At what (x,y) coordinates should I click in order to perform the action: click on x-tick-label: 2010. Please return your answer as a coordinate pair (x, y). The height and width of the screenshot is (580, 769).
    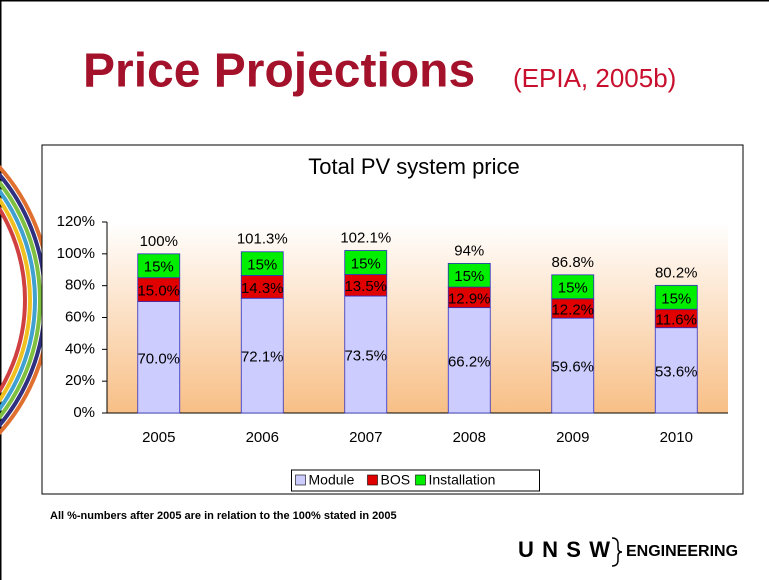
    Looking at the image, I should click on (676, 437).